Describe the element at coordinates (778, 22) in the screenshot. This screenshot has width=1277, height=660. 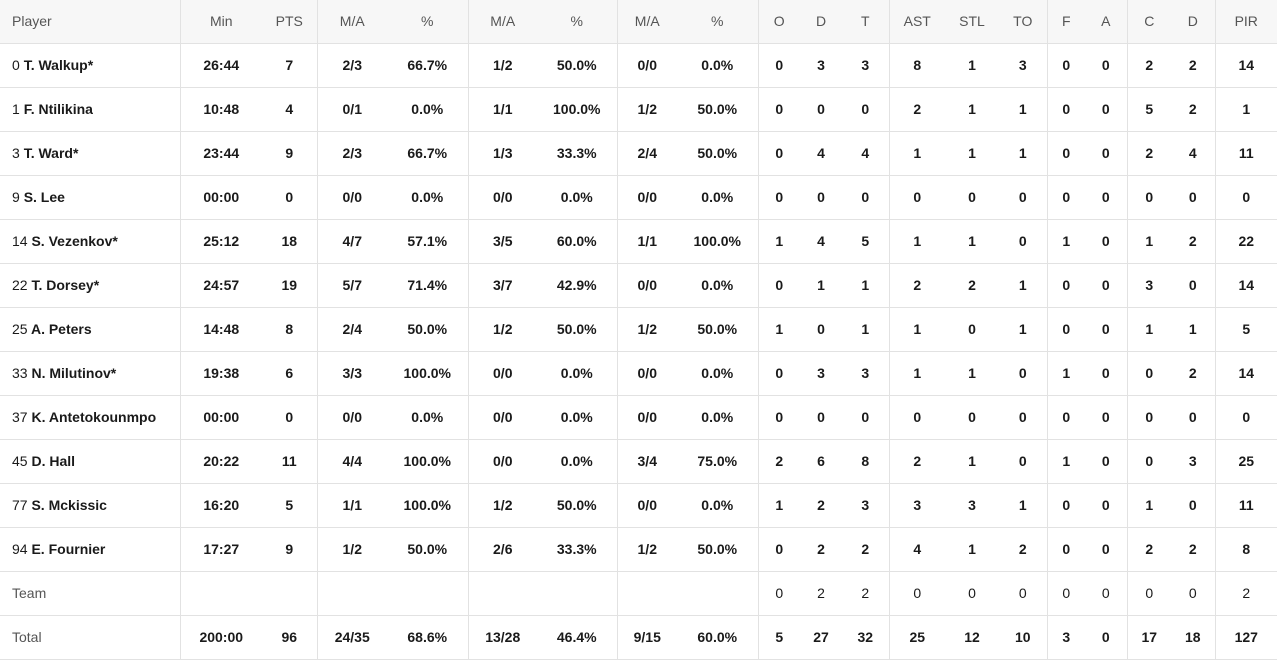
I see `header-reb-off: O` at that location.